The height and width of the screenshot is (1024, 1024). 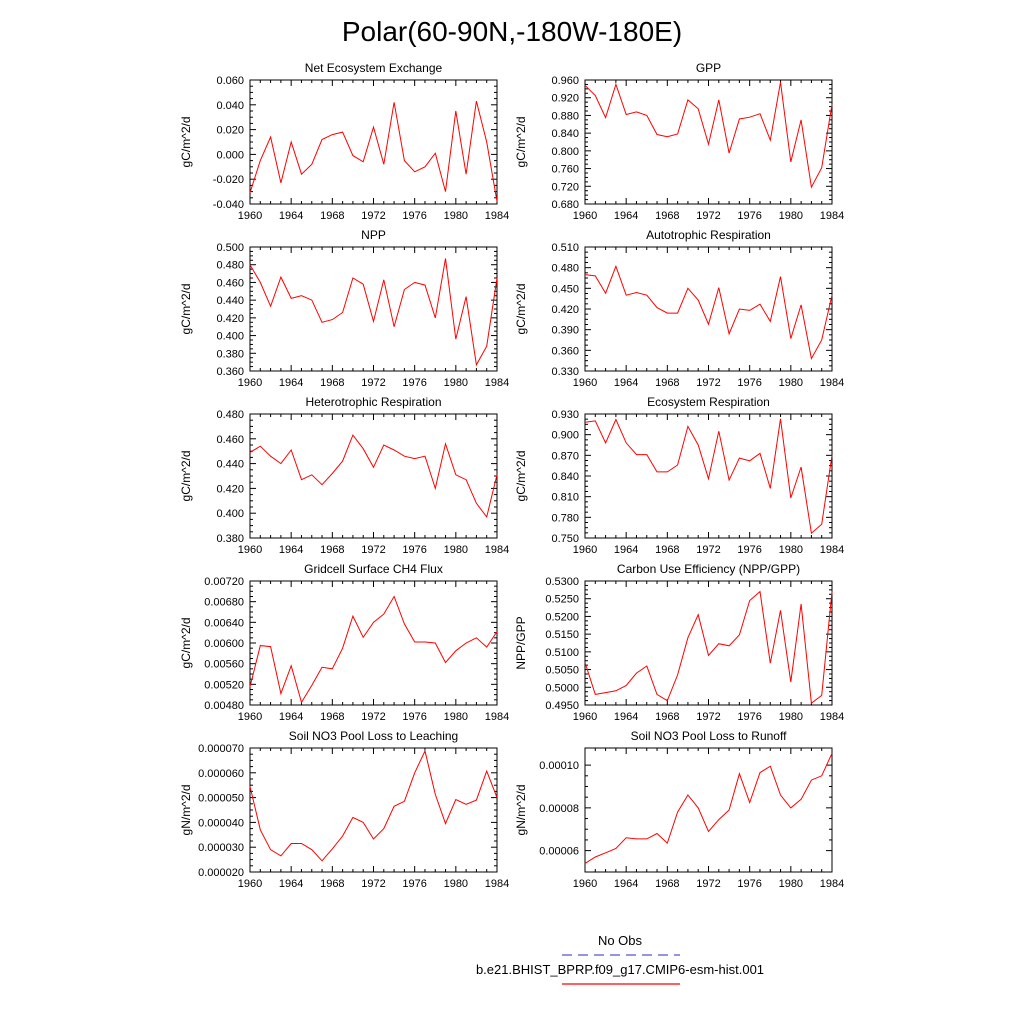 I want to click on y-tick-label: 0.000040, so click(x=221, y=823).